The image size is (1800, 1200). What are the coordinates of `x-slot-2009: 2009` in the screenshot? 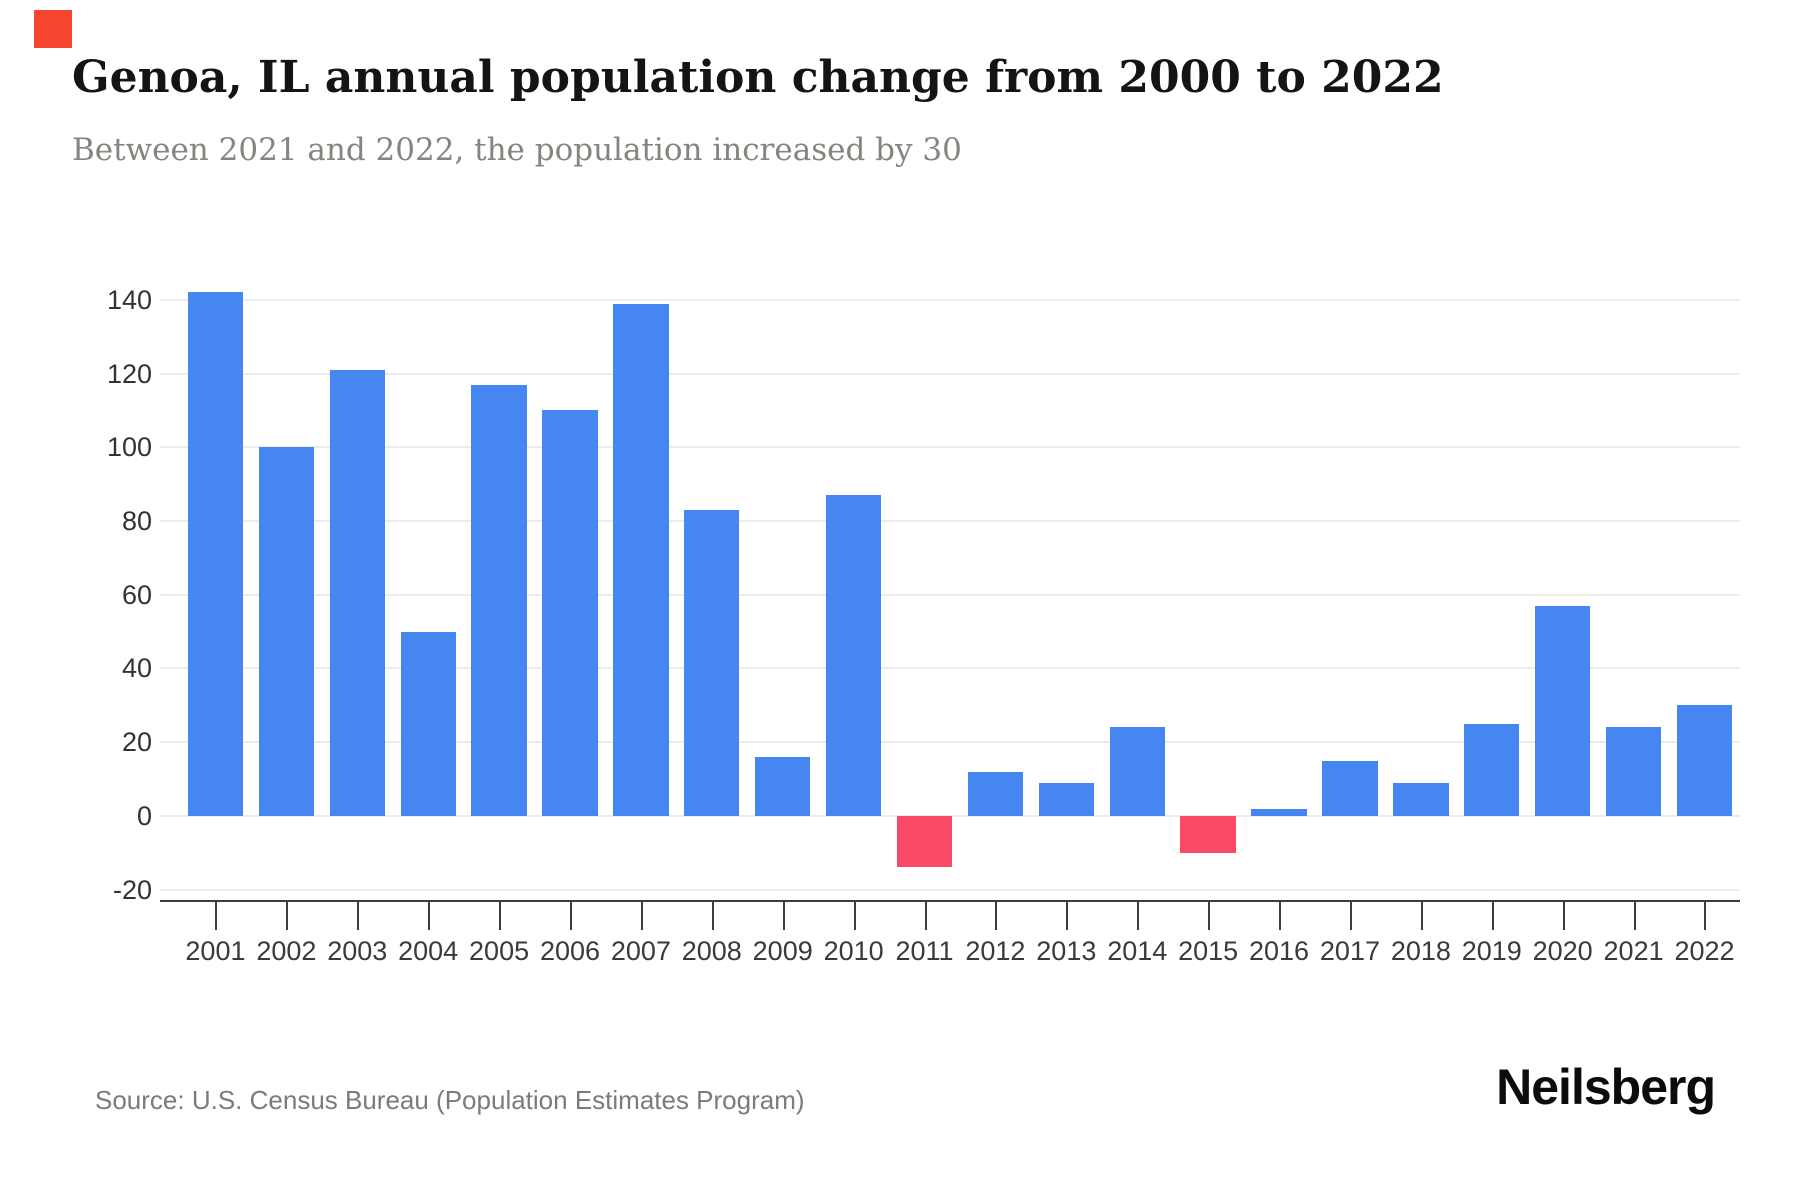 It's located at (782, 942).